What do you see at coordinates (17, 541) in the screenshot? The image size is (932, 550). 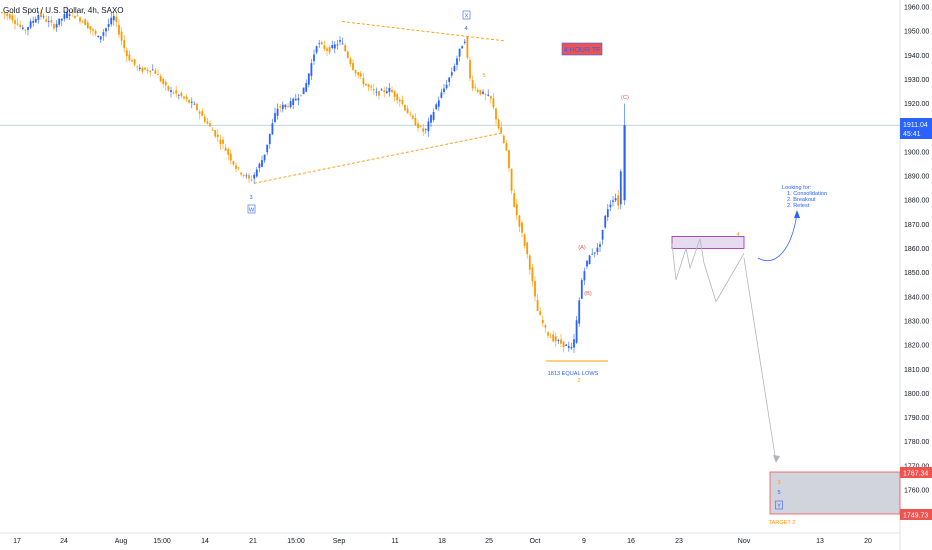 I see `x-tick-label: 17` at bounding box center [17, 541].